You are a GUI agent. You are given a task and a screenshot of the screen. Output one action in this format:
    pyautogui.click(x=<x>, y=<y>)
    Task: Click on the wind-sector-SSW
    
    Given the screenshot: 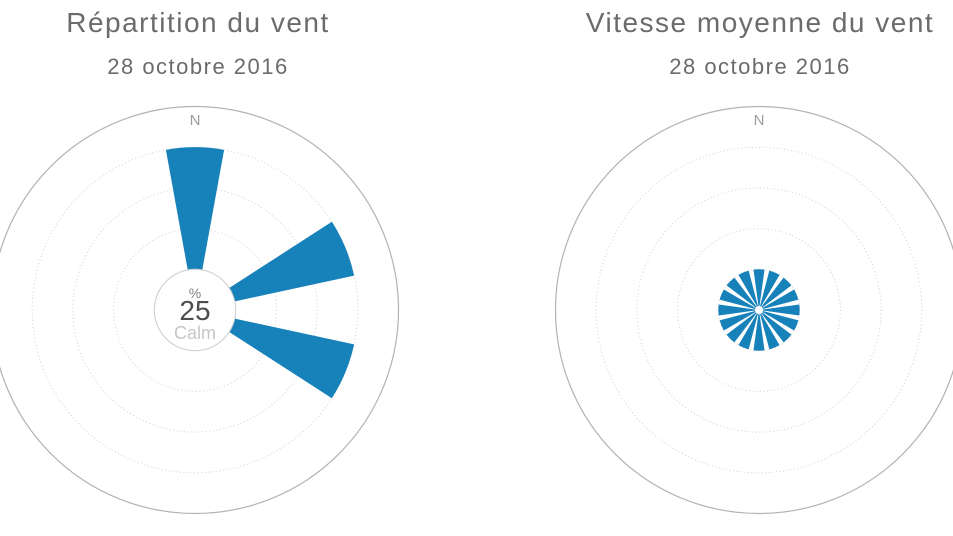 What is the action you would take?
    pyautogui.click(x=748, y=331)
    